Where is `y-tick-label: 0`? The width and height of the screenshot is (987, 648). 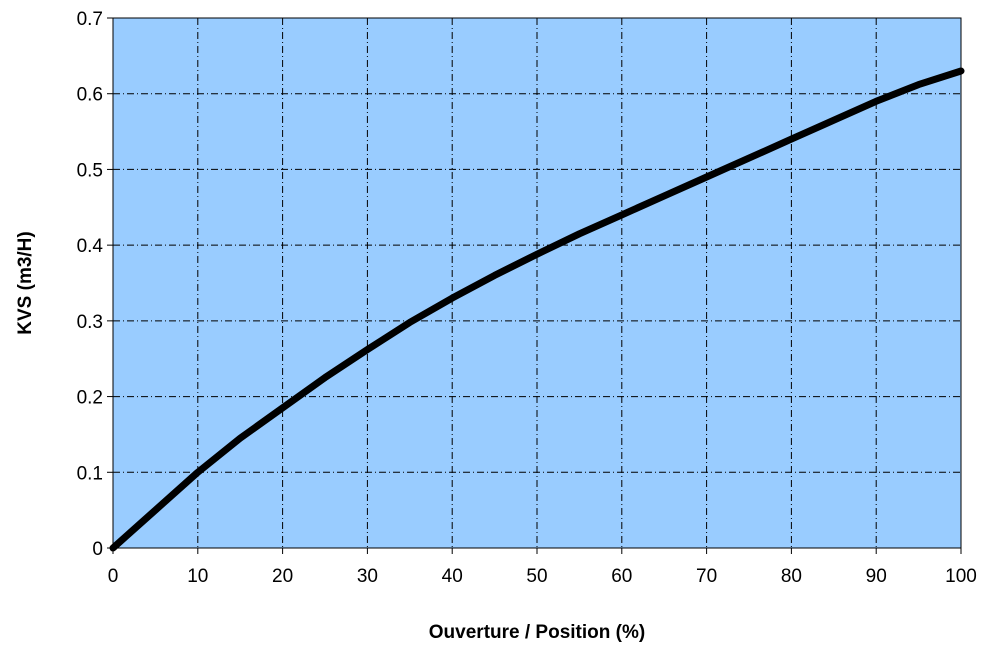 y-tick-label: 0 is located at coordinates (97, 549).